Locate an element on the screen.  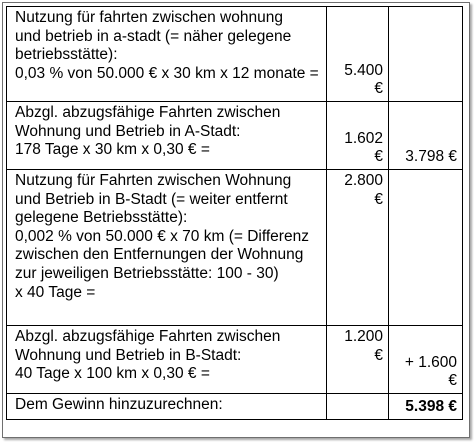
description-line: x 40 Tage = is located at coordinates (55, 292).